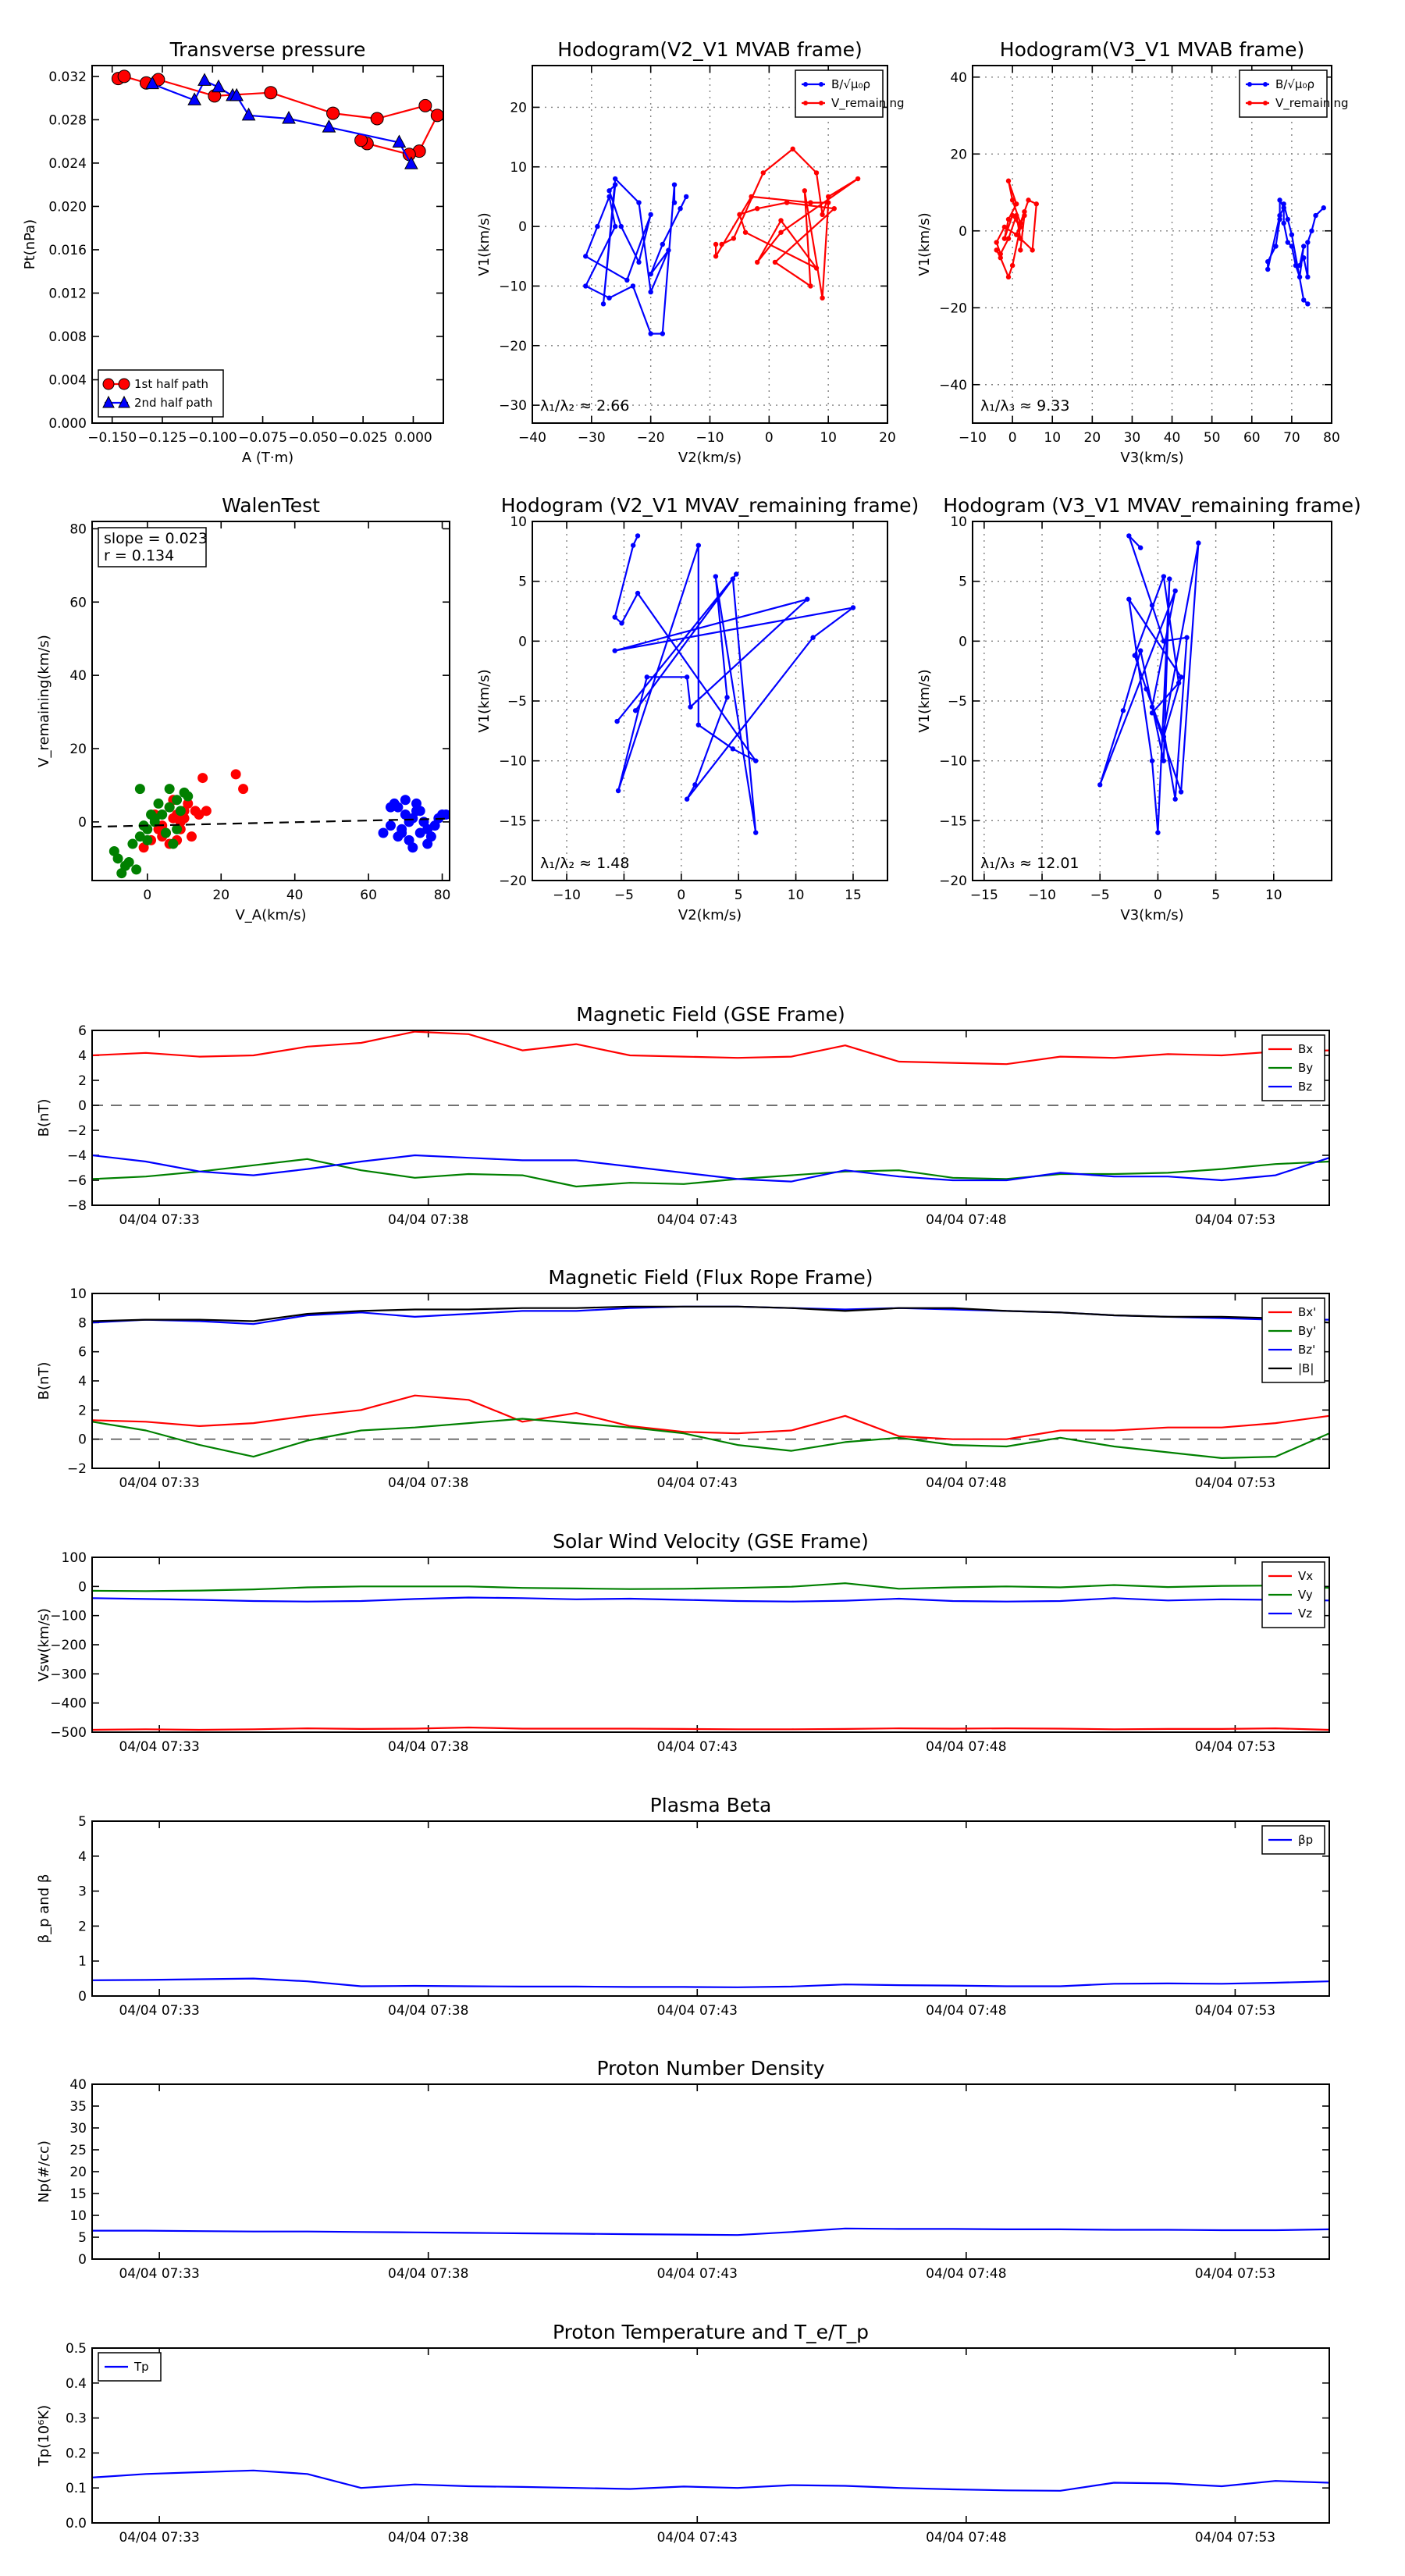 This screenshot has height=2576, width=1405. Describe the element at coordinates (1158, 895) in the screenshot. I see `x-tick-label: 0` at that location.